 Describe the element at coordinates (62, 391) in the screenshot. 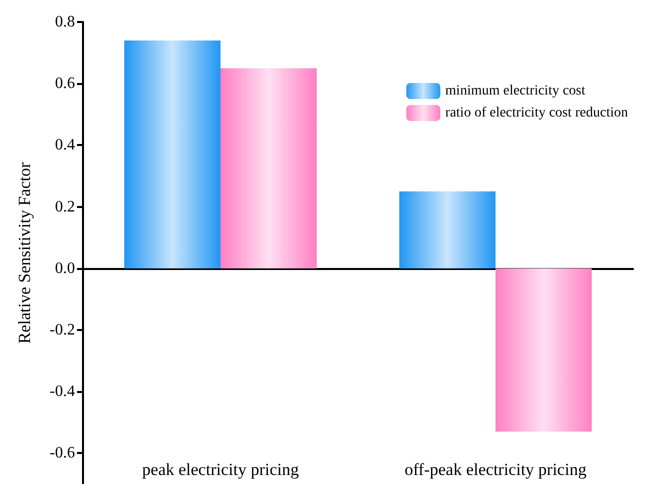

I see `y-tick-label: -0.4` at that location.